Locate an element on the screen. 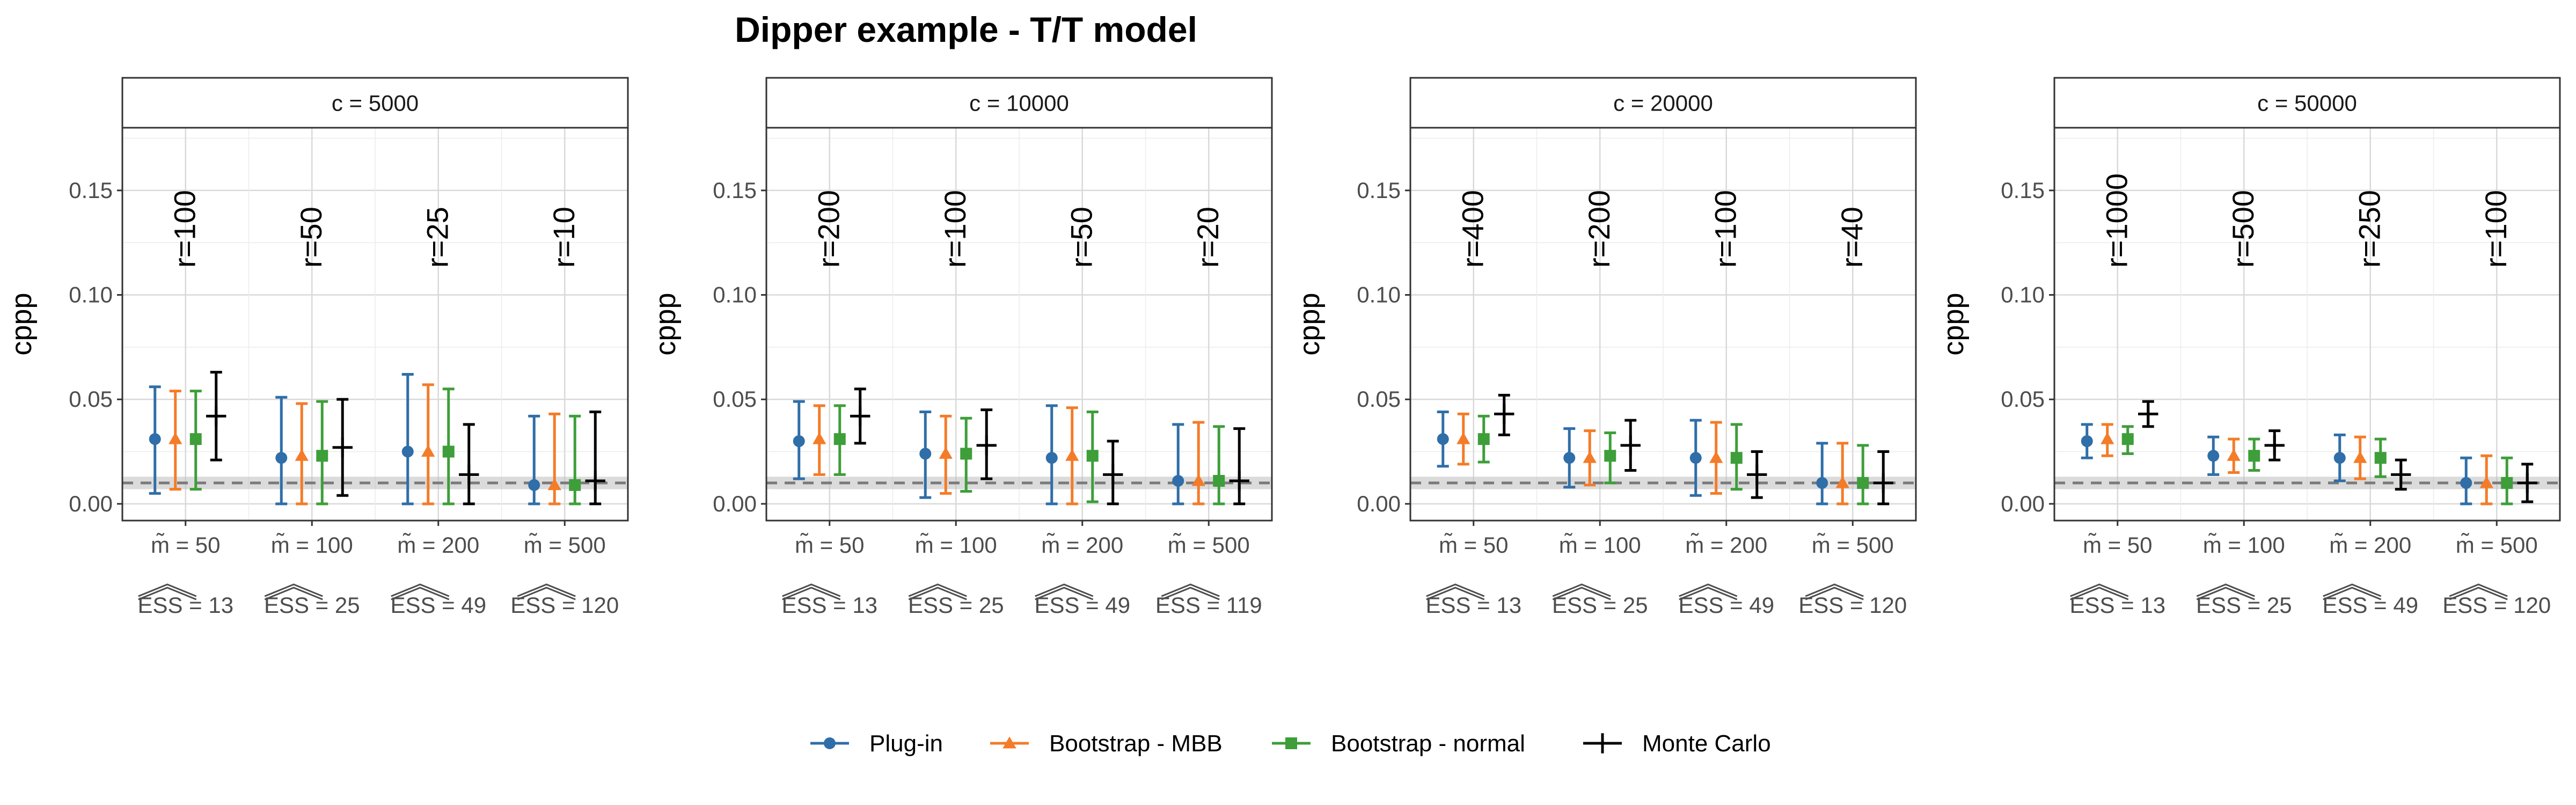  series-bootstrap-mbb is located at coordinates (2297, 464).